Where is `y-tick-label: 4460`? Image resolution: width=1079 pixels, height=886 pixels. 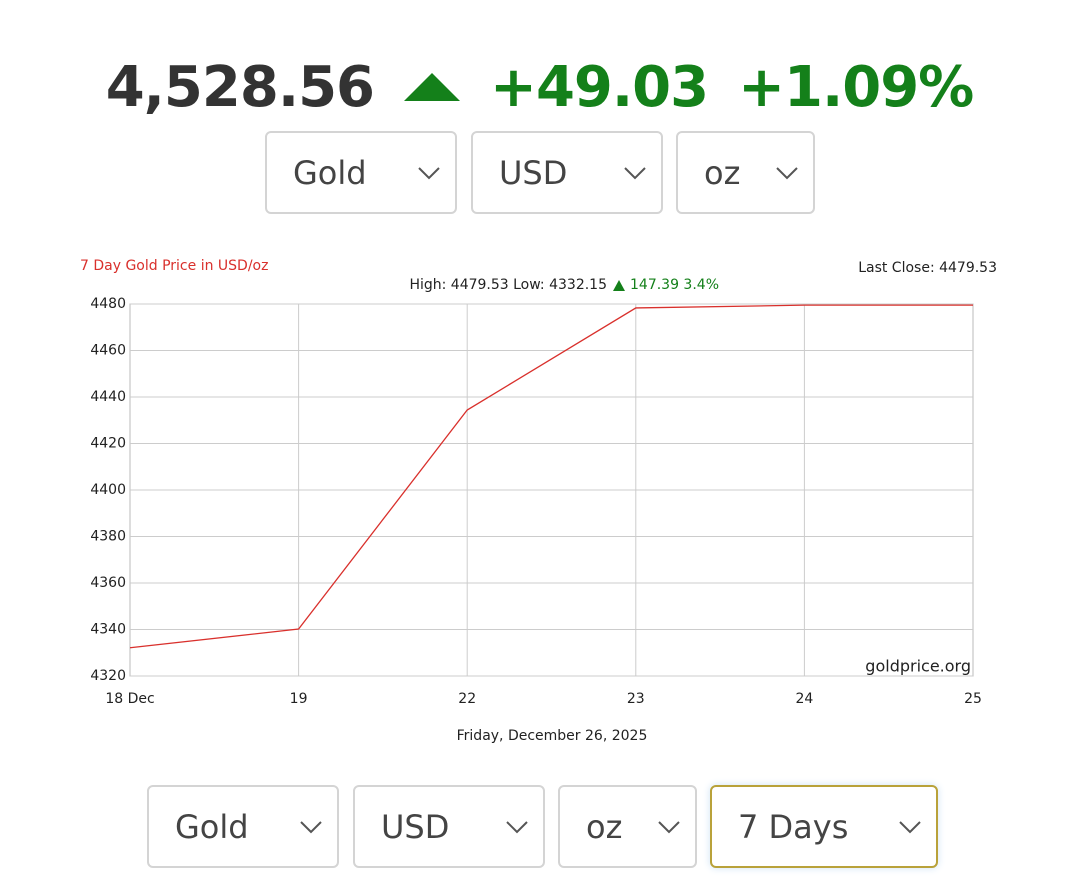 y-tick-label: 4460 is located at coordinates (108, 351).